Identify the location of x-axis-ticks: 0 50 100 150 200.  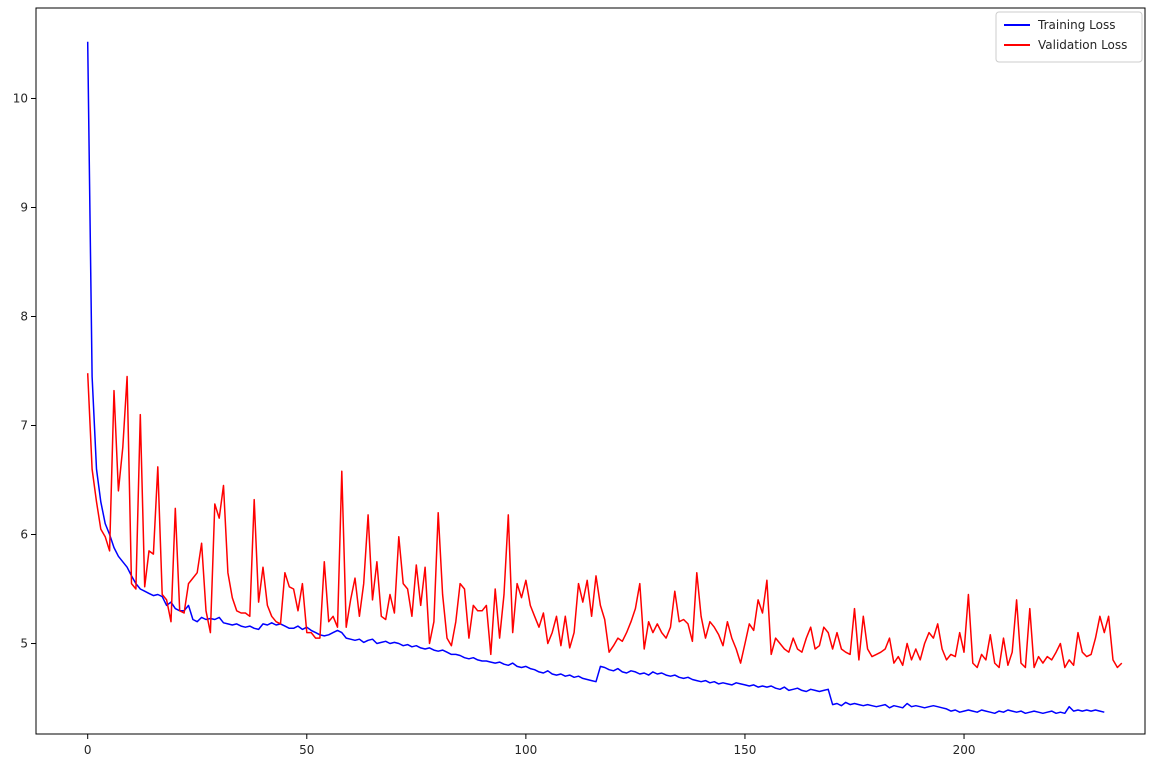
(530, 745).